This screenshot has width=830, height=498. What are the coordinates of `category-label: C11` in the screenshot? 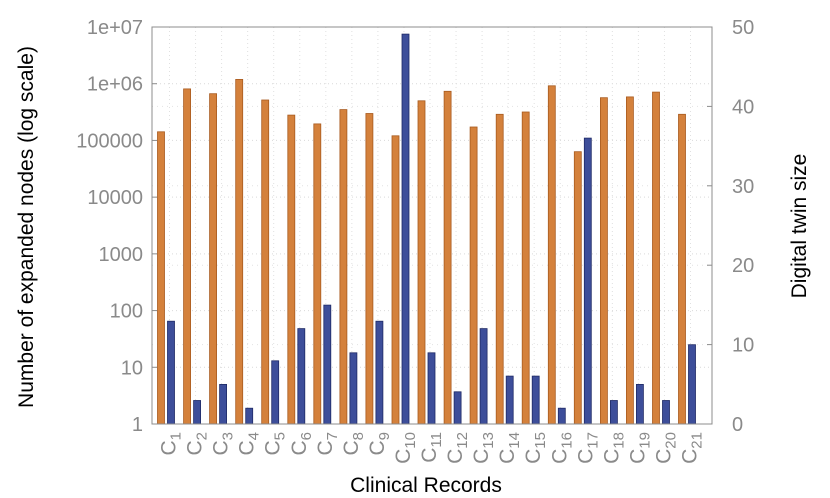 It's located at (431, 447).